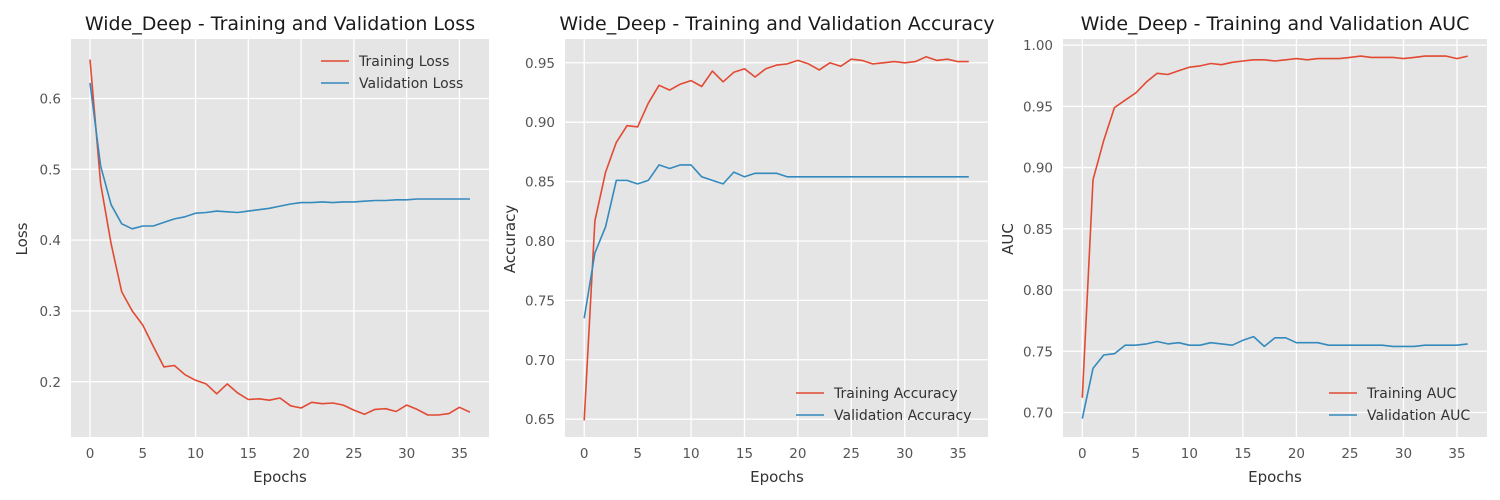 This screenshot has height=500, width=1500. Describe the element at coordinates (280, 24) in the screenshot. I see `chart-title: Wide_Deep - Training and Validation Loss` at that location.